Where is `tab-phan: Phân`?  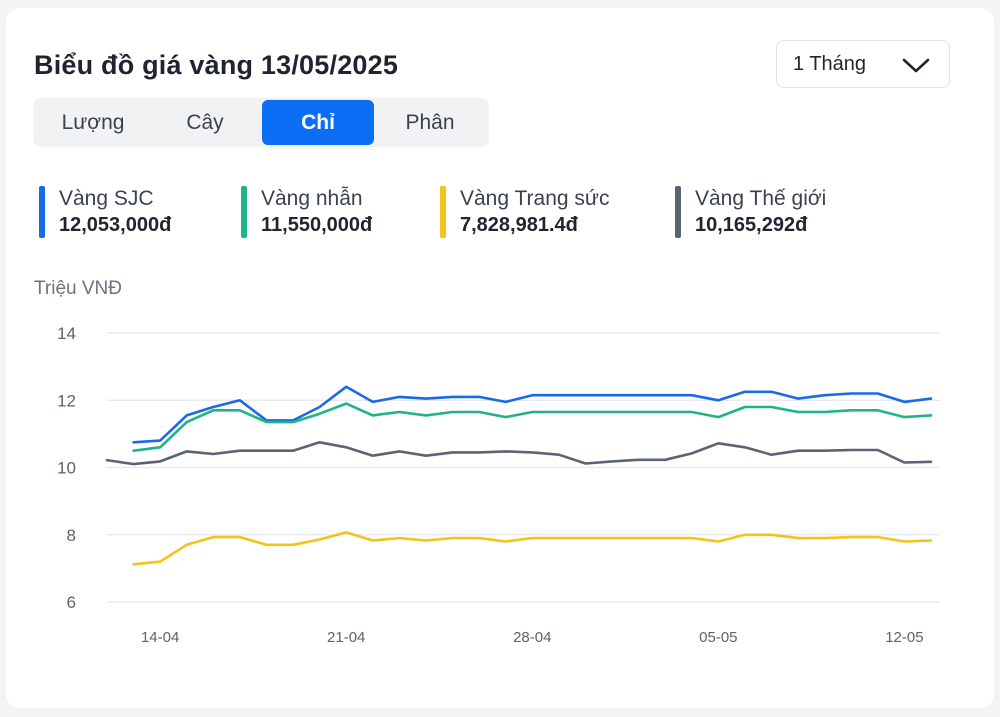
tab-phan: Phân is located at coordinates (430, 122).